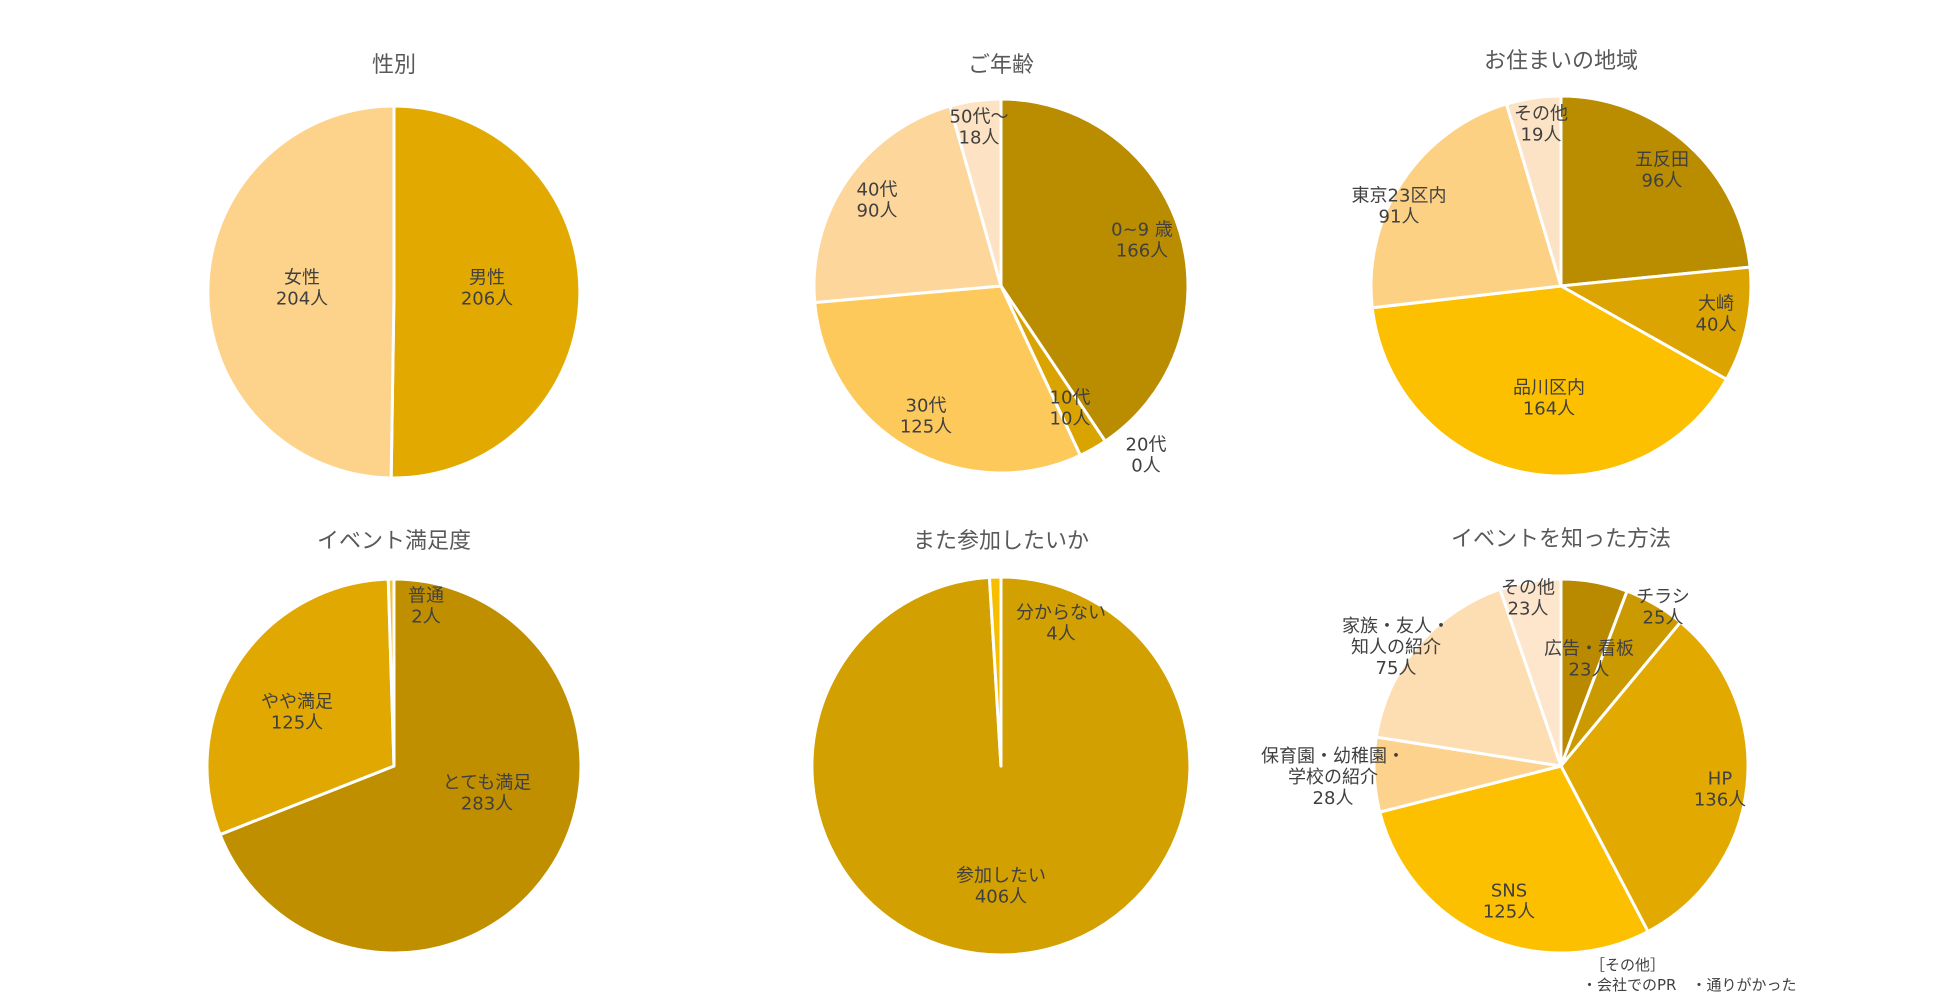  What do you see at coordinates (877, 211) in the screenshot?
I see `slice-label-line: 90人` at bounding box center [877, 211].